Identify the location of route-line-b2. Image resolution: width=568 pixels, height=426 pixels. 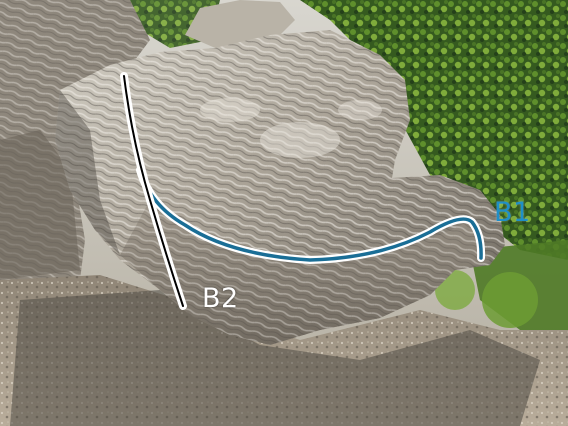
(153, 191).